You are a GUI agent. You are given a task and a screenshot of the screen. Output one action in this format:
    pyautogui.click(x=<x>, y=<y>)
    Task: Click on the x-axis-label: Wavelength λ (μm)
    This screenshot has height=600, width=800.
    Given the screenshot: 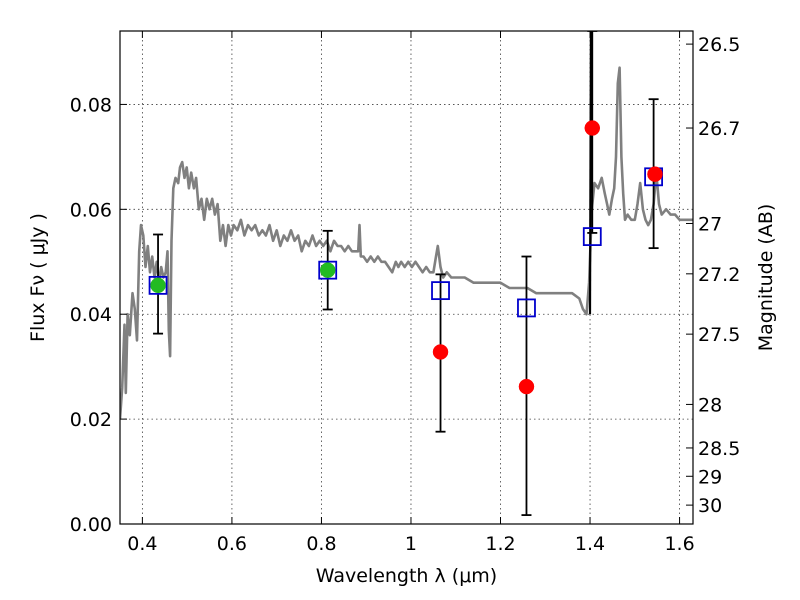 What is the action you would take?
    pyautogui.click(x=406, y=576)
    